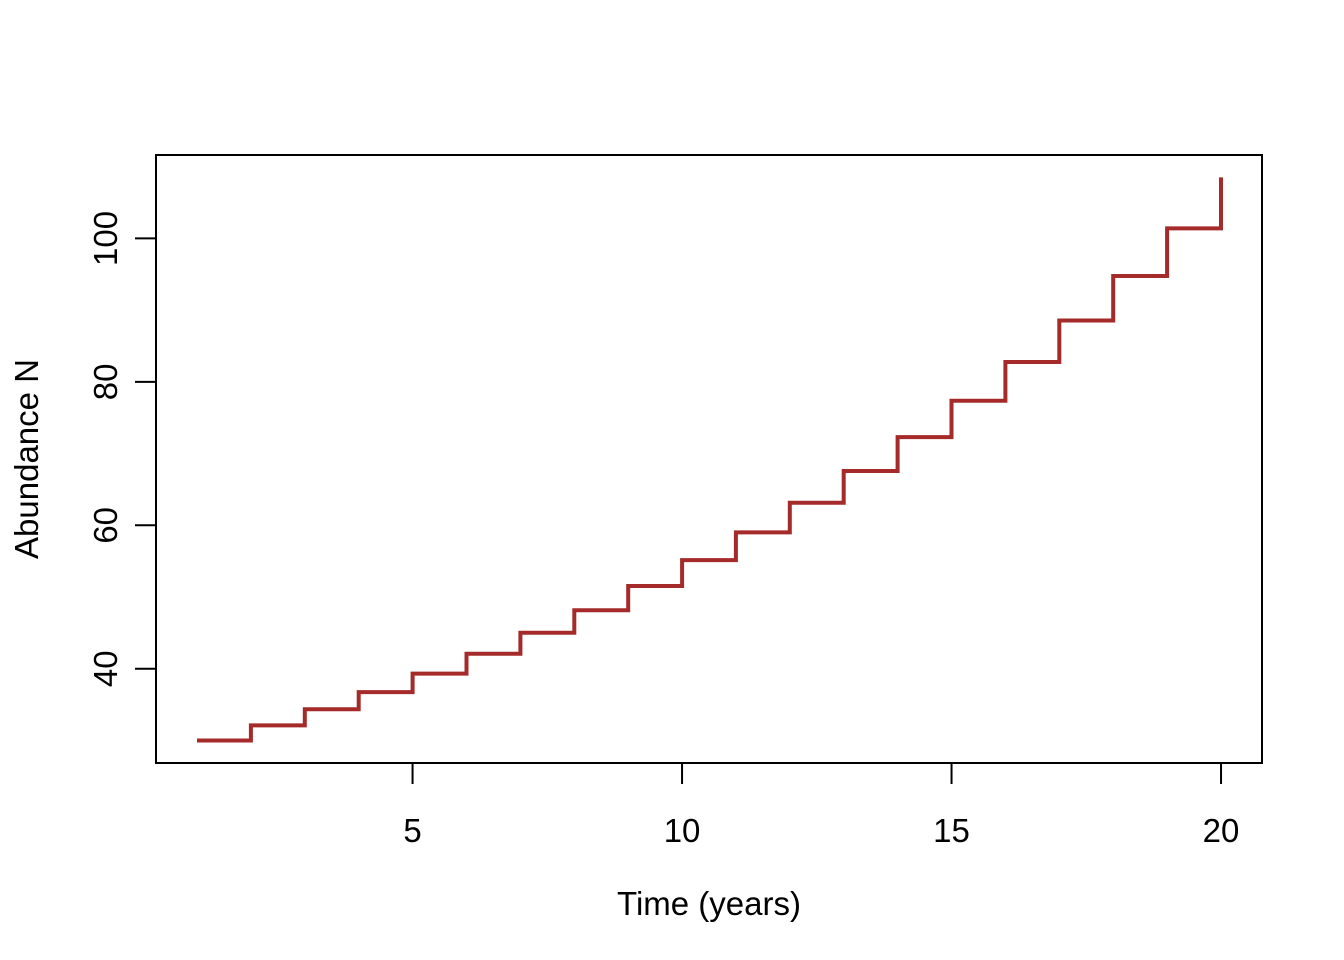 Image resolution: width=1344 pixels, height=960 pixels. What do you see at coordinates (821, 806) in the screenshot?
I see `x-axis: 5 10 15 20` at bounding box center [821, 806].